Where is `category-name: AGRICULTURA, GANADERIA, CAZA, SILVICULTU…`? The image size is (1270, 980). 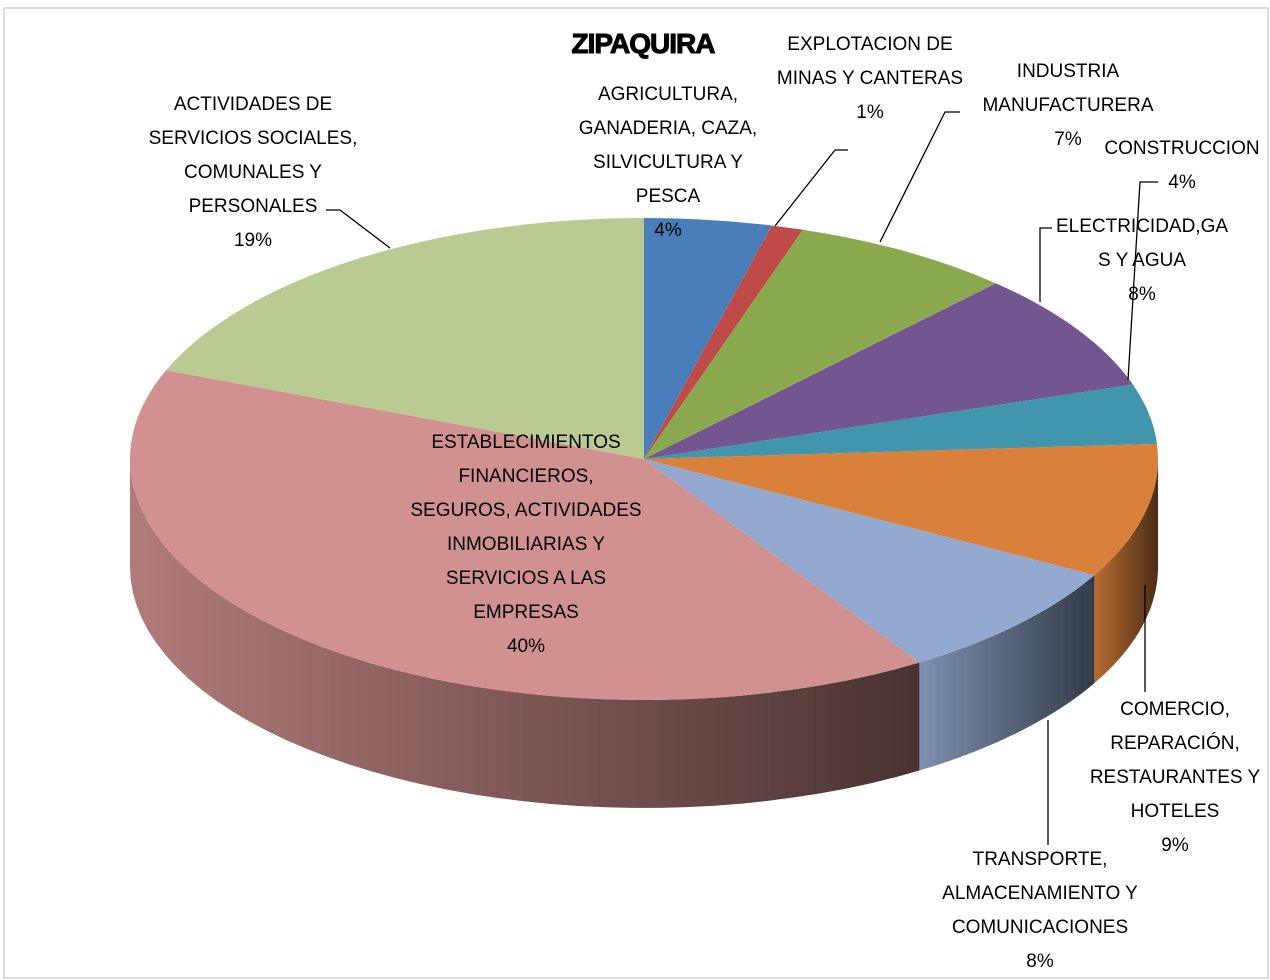 category-name: AGRICULTURA, GANADERIA, CAZA, SILVICULTU… is located at coordinates (668, 145).